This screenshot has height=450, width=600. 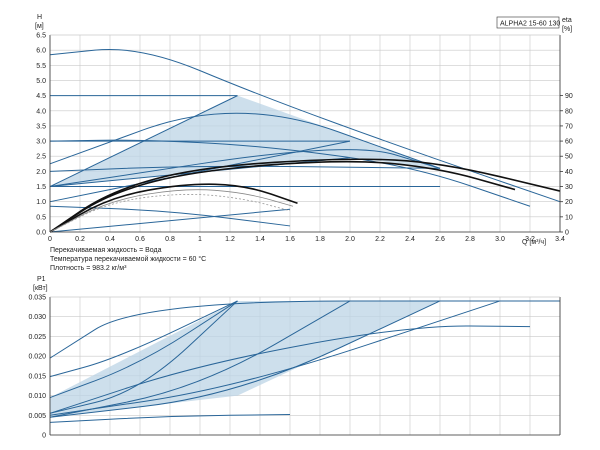 What do you see at coordinates (530, 239) in the screenshot?
I see `x-tick-label: 3.2` at bounding box center [530, 239].